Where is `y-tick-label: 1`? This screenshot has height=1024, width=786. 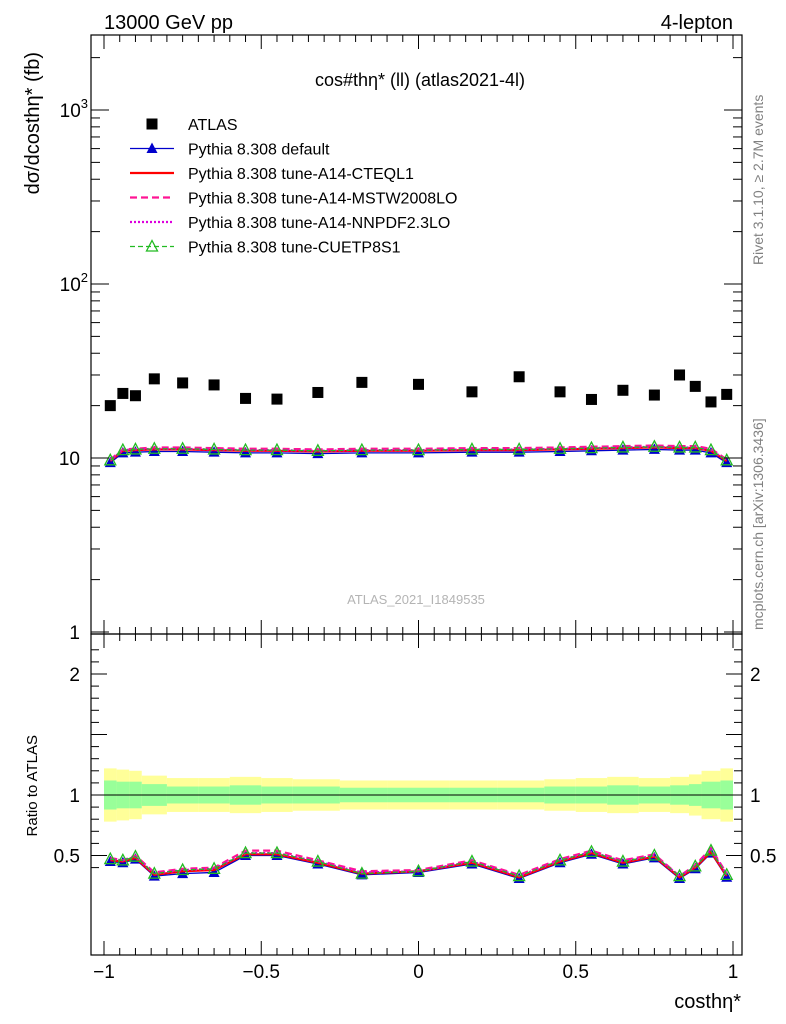
y-tick-label: 1 is located at coordinates (74, 633).